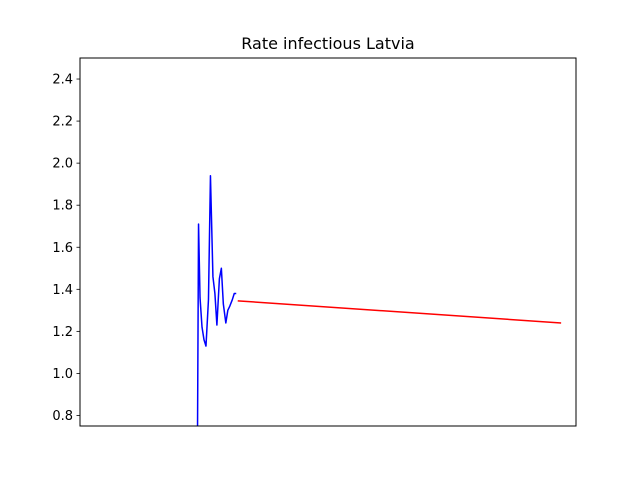  What do you see at coordinates (62, 206) in the screenshot?
I see `y-tick-label: 1.8` at bounding box center [62, 206].